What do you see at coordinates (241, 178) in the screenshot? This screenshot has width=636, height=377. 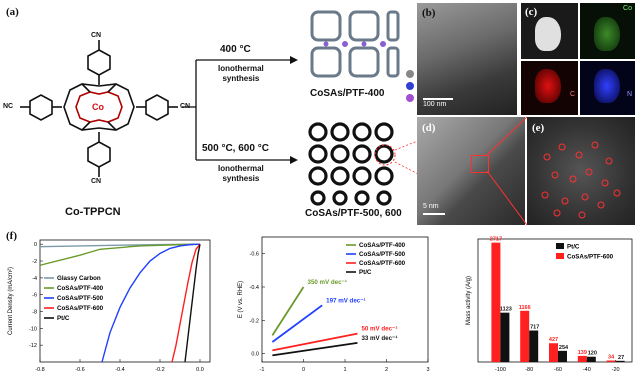 I see `method-bottom-line2: synthesis` at bounding box center [241, 178].